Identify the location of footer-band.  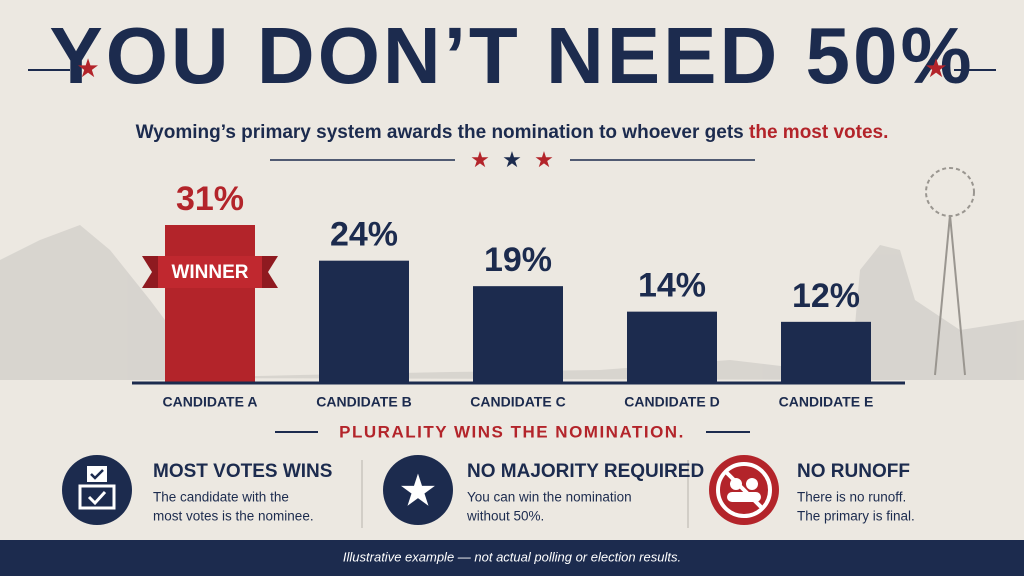
(512, 558).